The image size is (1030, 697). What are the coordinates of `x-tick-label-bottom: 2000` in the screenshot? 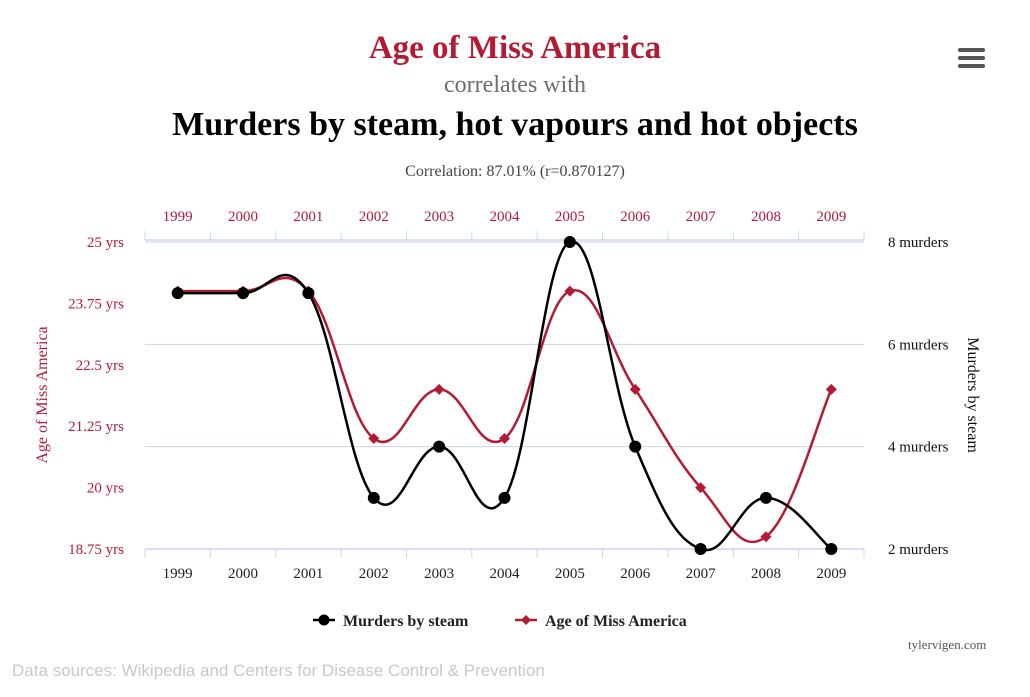 It's located at (243, 574).